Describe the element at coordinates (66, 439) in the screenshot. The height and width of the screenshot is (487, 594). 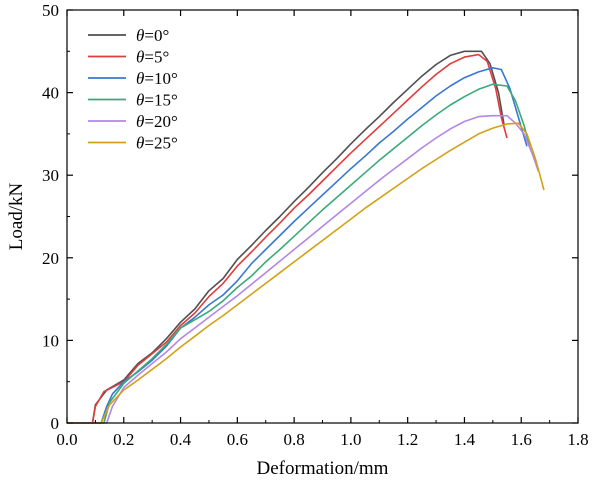
I see `x-tick-label: 0.0` at that location.